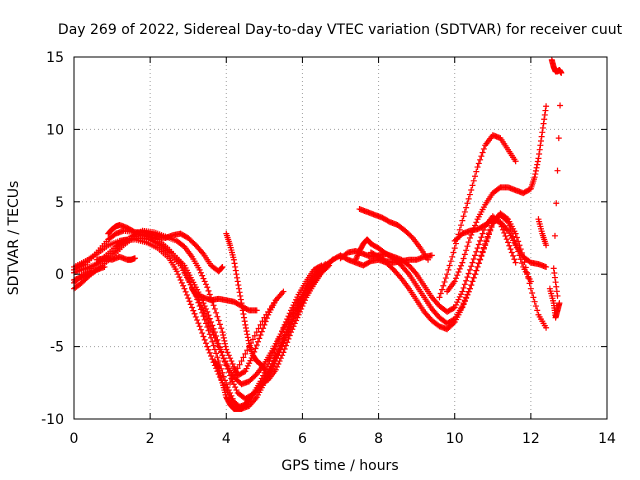 The height and width of the screenshot is (480, 640). What do you see at coordinates (150, 439) in the screenshot?
I see `x-tick-label: 2` at bounding box center [150, 439].